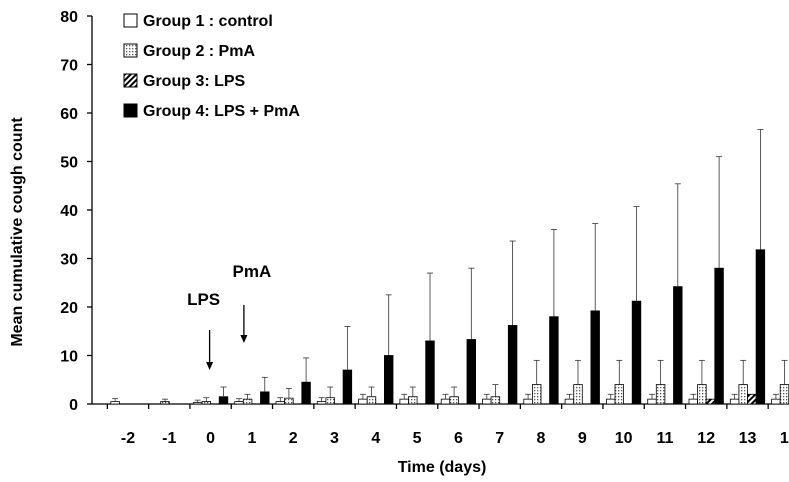 The height and width of the screenshot is (482, 789). I want to click on x-tick-label: 0, so click(210, 438).